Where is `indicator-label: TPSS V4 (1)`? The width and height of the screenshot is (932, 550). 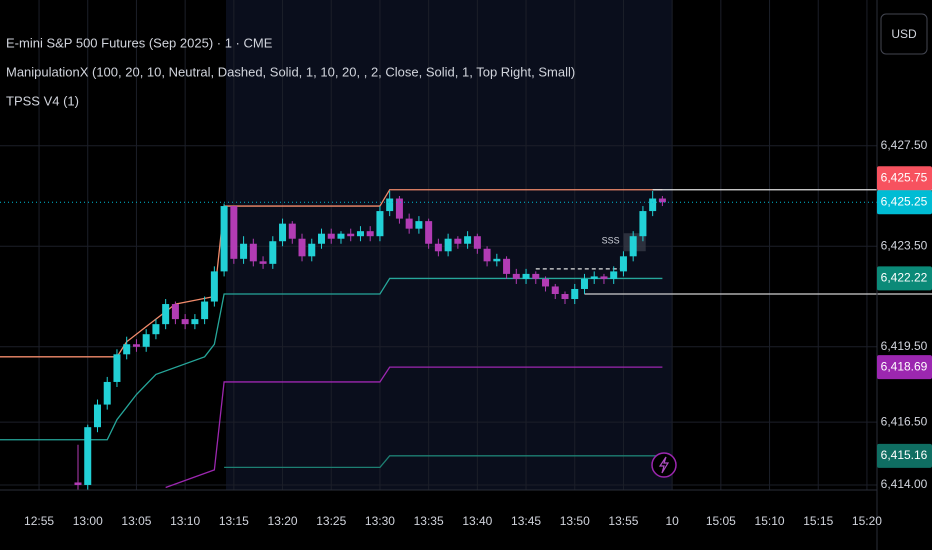
indicator-label: TPSS V4 (1) is located at coordinates (42, 100).